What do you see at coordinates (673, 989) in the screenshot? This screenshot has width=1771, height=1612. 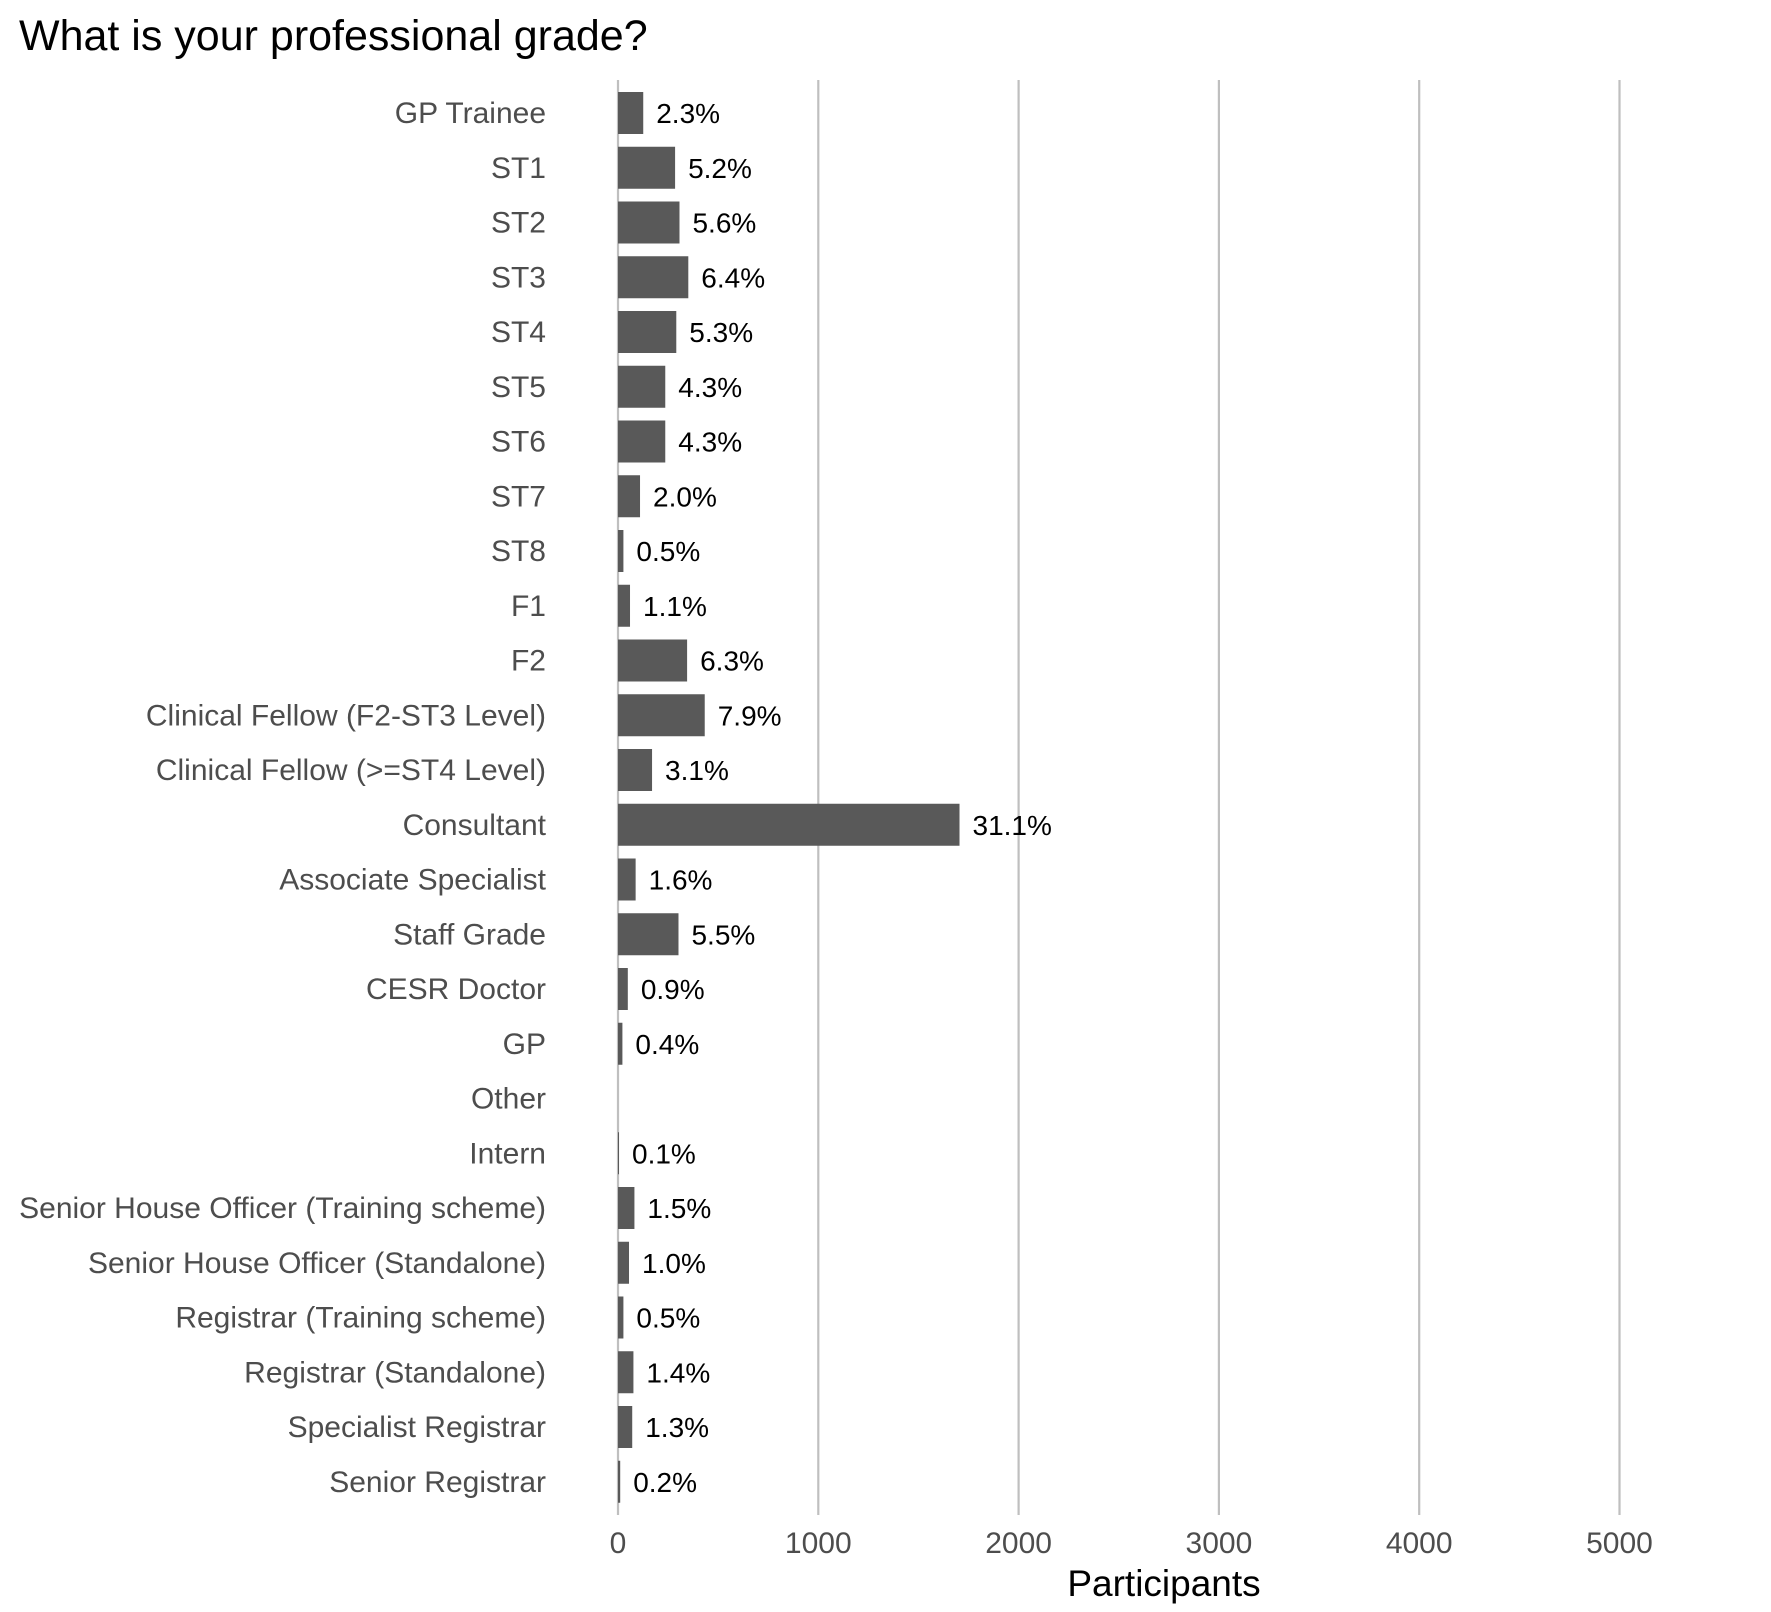 I see `value-label: 0.9%` at bounding box center [673, 989].